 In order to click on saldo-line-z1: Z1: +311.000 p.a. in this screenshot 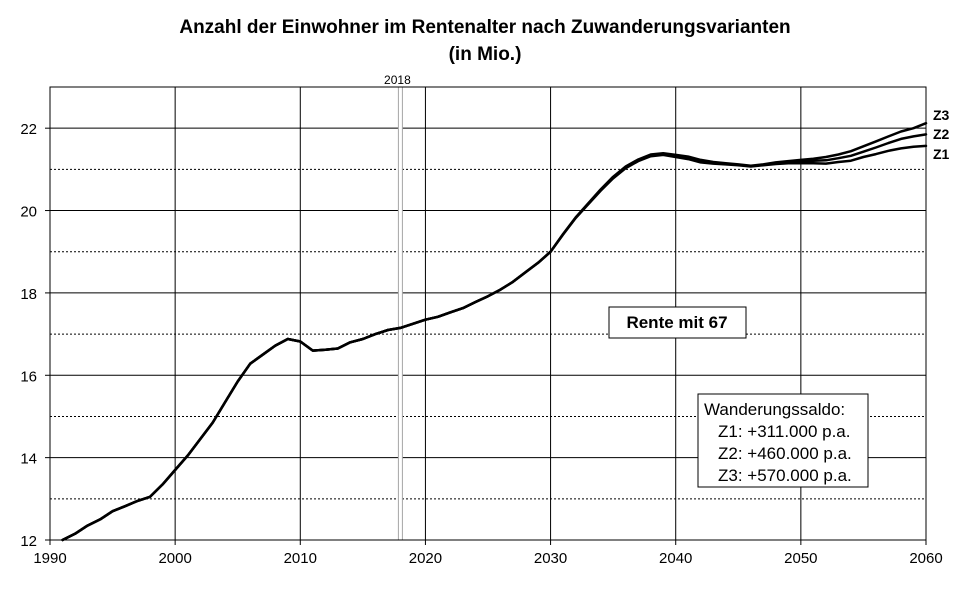, I will do `click(784, 431)`.